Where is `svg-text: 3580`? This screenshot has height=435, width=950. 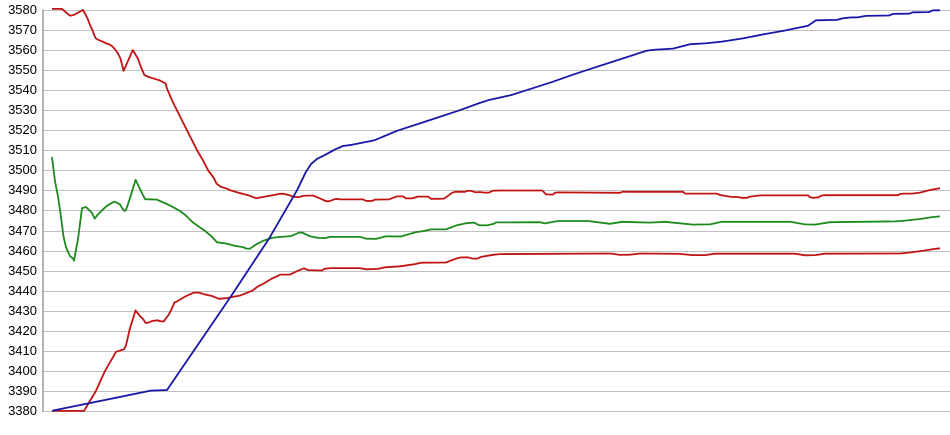 svg-text: 3580 is located at coordinates (22, 9).